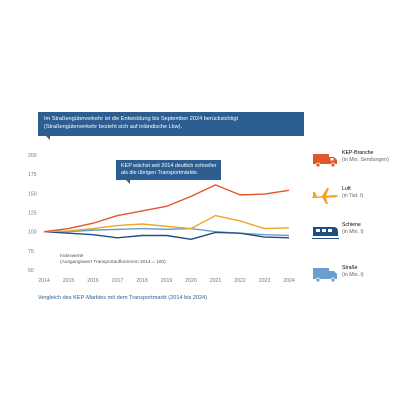  I want to click on x-tick-label: 2014, so click(44, 281).